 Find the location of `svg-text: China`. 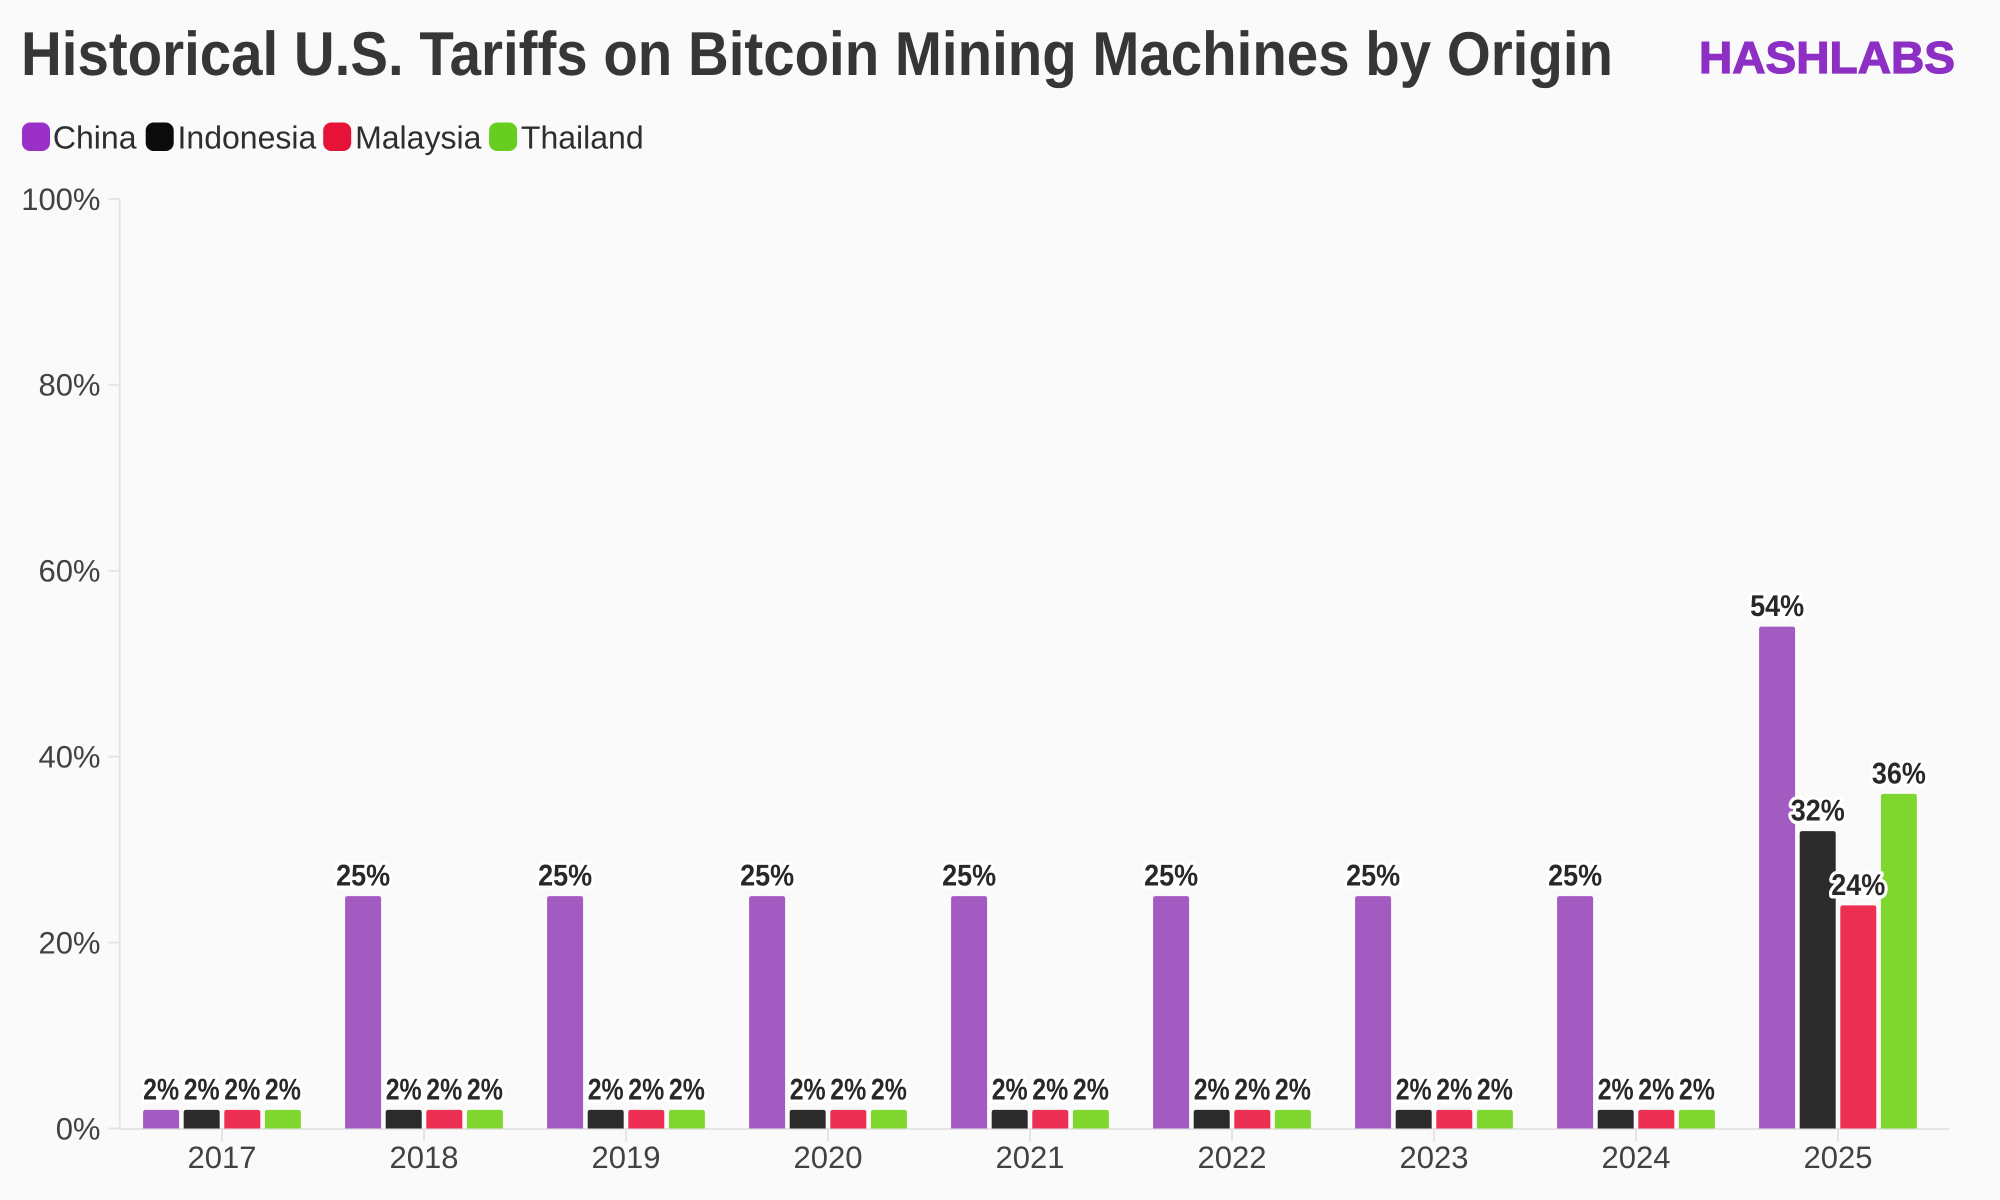

svg-text: China is located at coordinates (95, 138).